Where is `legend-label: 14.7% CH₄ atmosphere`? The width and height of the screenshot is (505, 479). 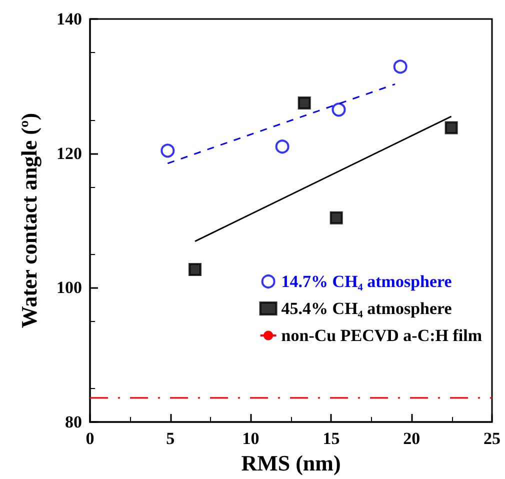 legend-label: 14.7% CH₄ atmosphere is located at coordinates (366, 281).